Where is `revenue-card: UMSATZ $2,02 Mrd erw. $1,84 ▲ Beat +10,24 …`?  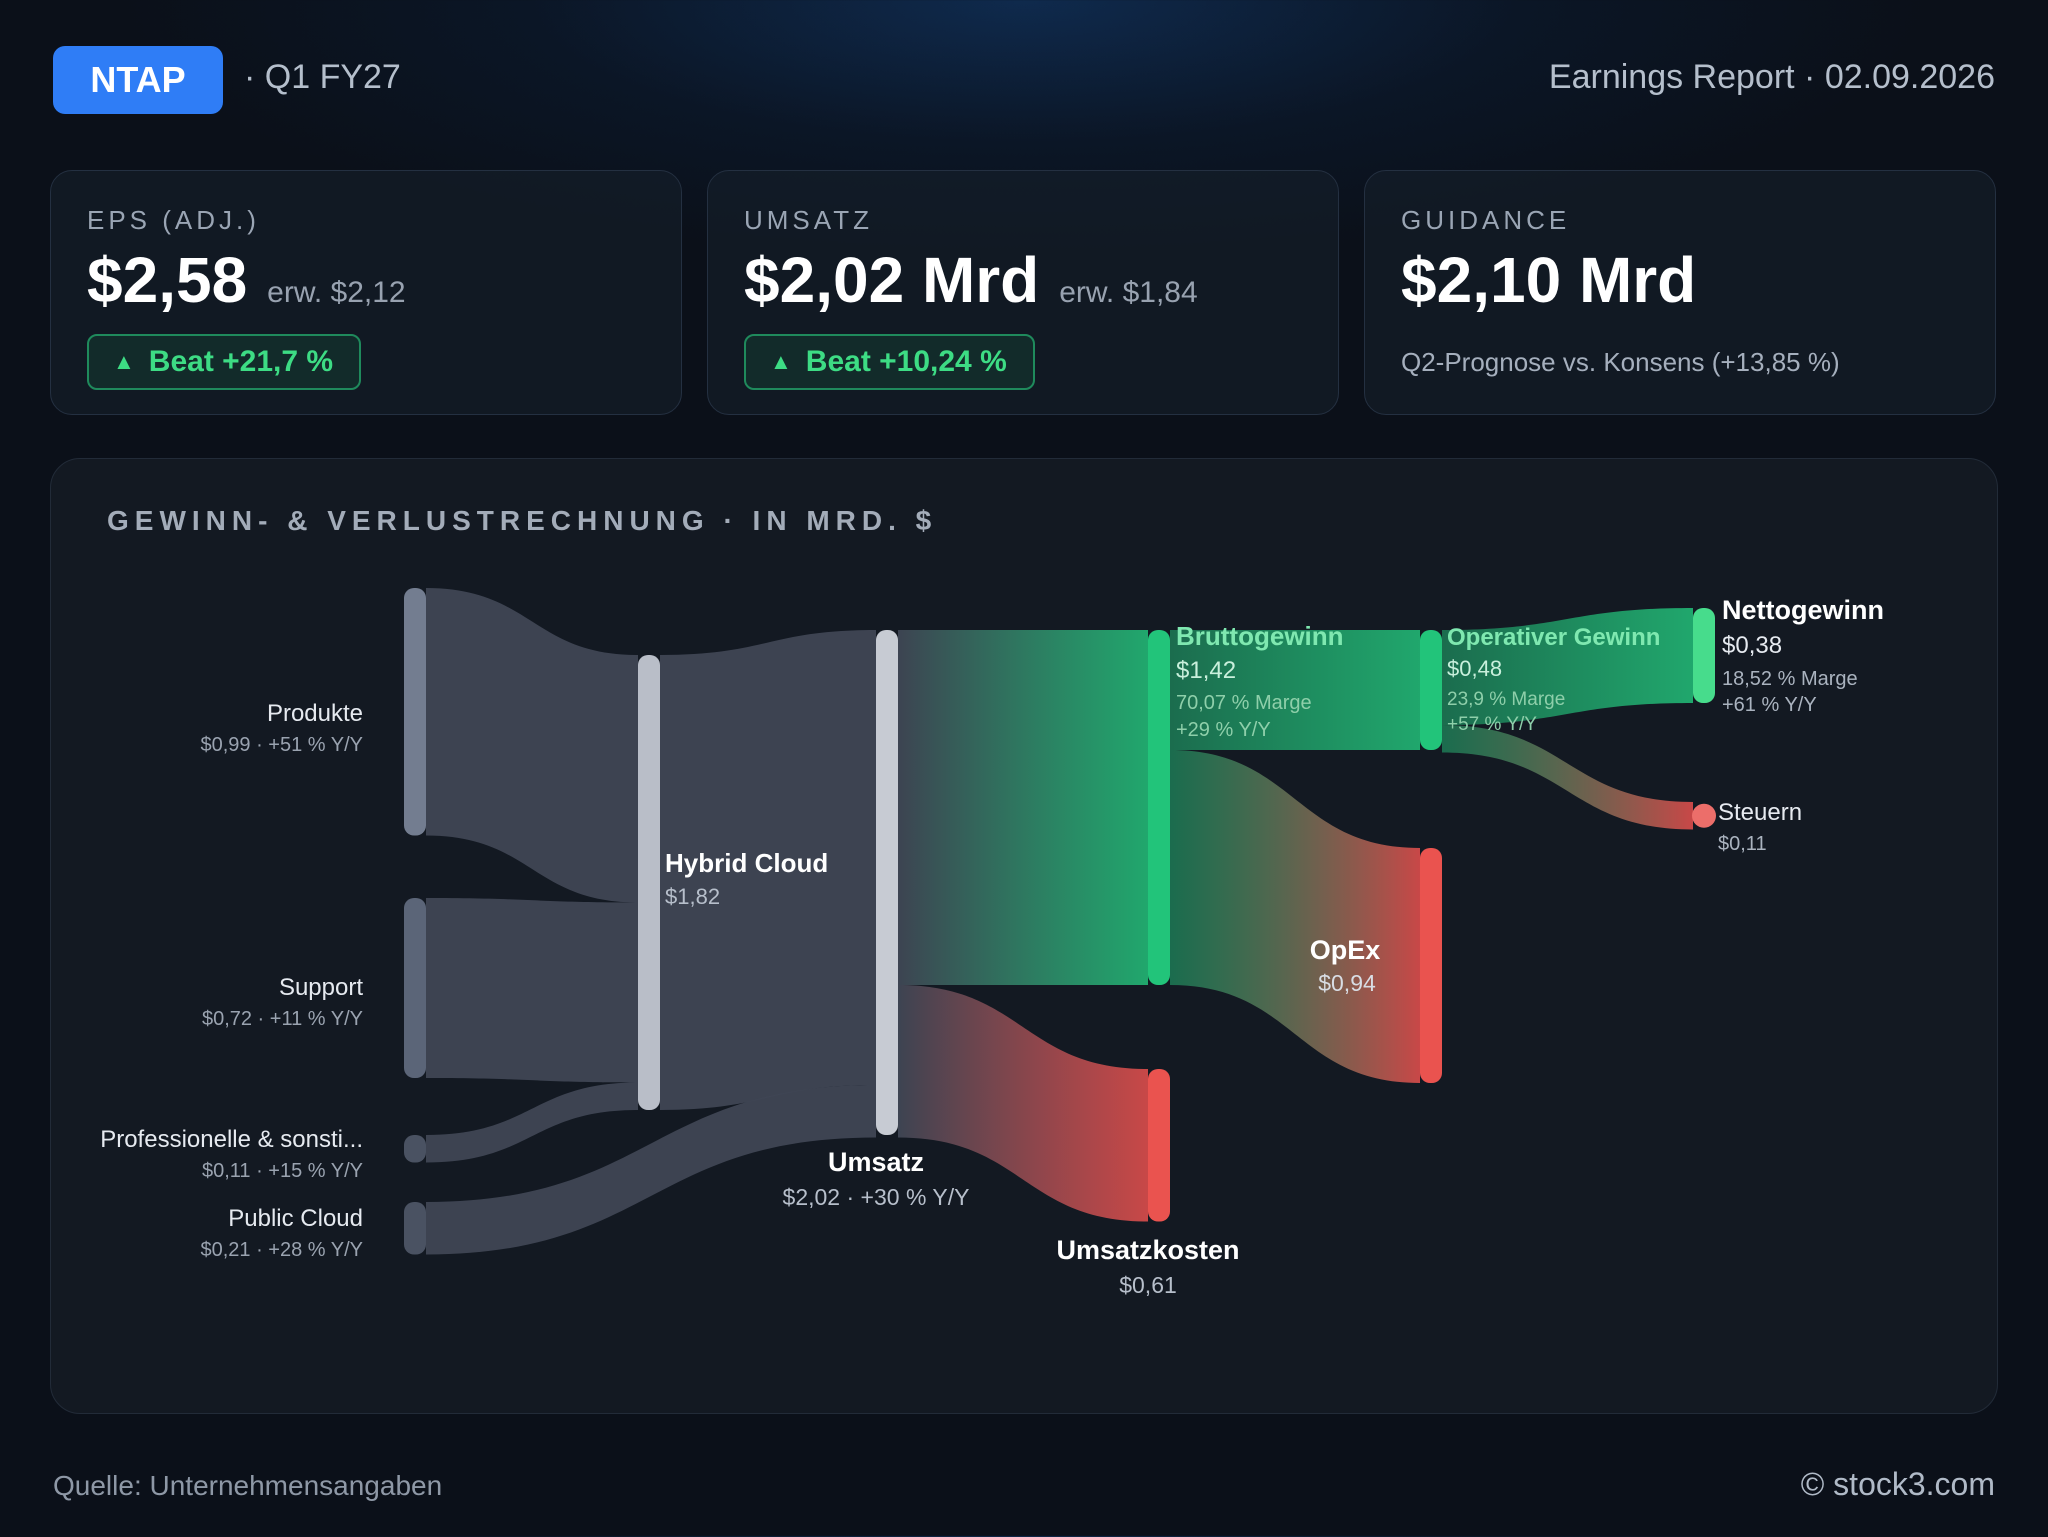
revenue-card: UMSATZ $2,02 Mrd erw. $1,84 ▲ Beat +10,24 … is located at coordinates (1023, 292).